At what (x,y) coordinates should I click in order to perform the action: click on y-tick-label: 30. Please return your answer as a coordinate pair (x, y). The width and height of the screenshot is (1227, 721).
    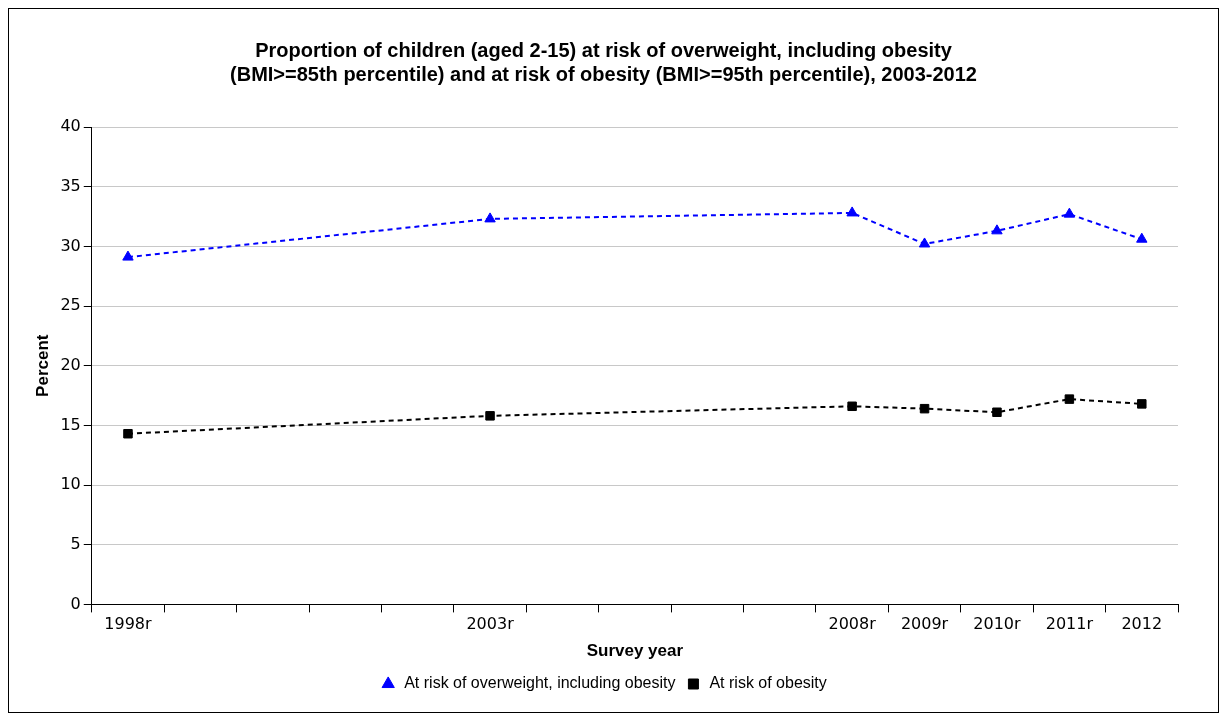
    Looking at the image, I should click on (70, 245).